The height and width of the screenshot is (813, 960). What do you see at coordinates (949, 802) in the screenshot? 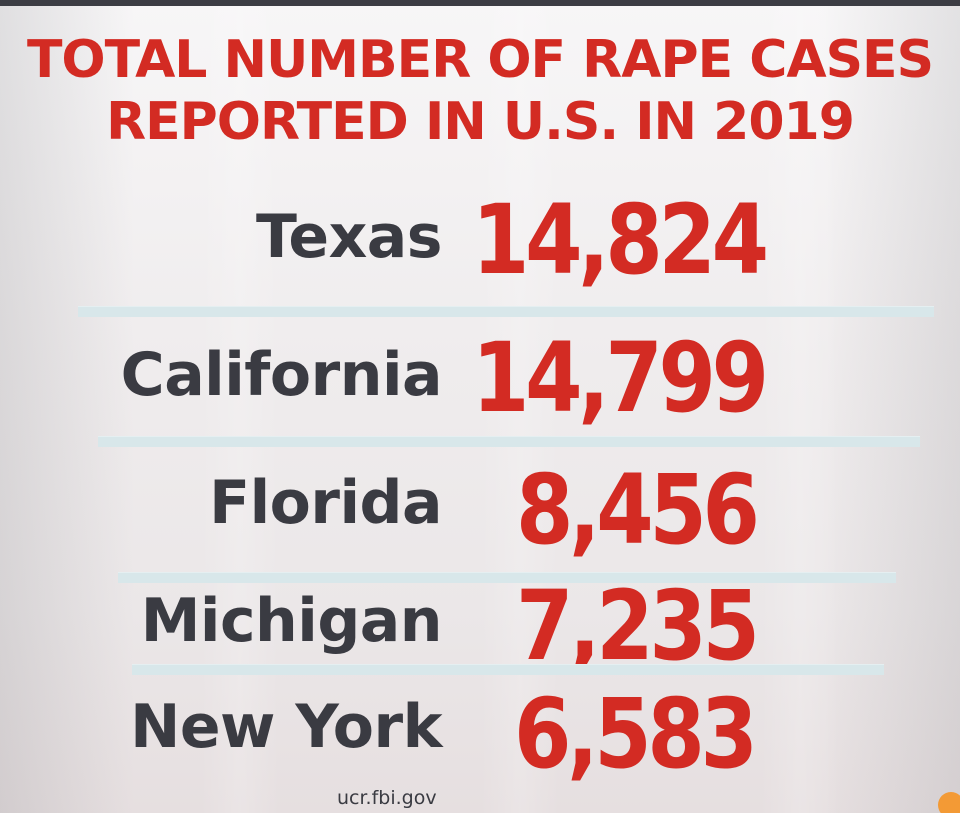
I see `corner-indicator` at bounding box center [949, 802].